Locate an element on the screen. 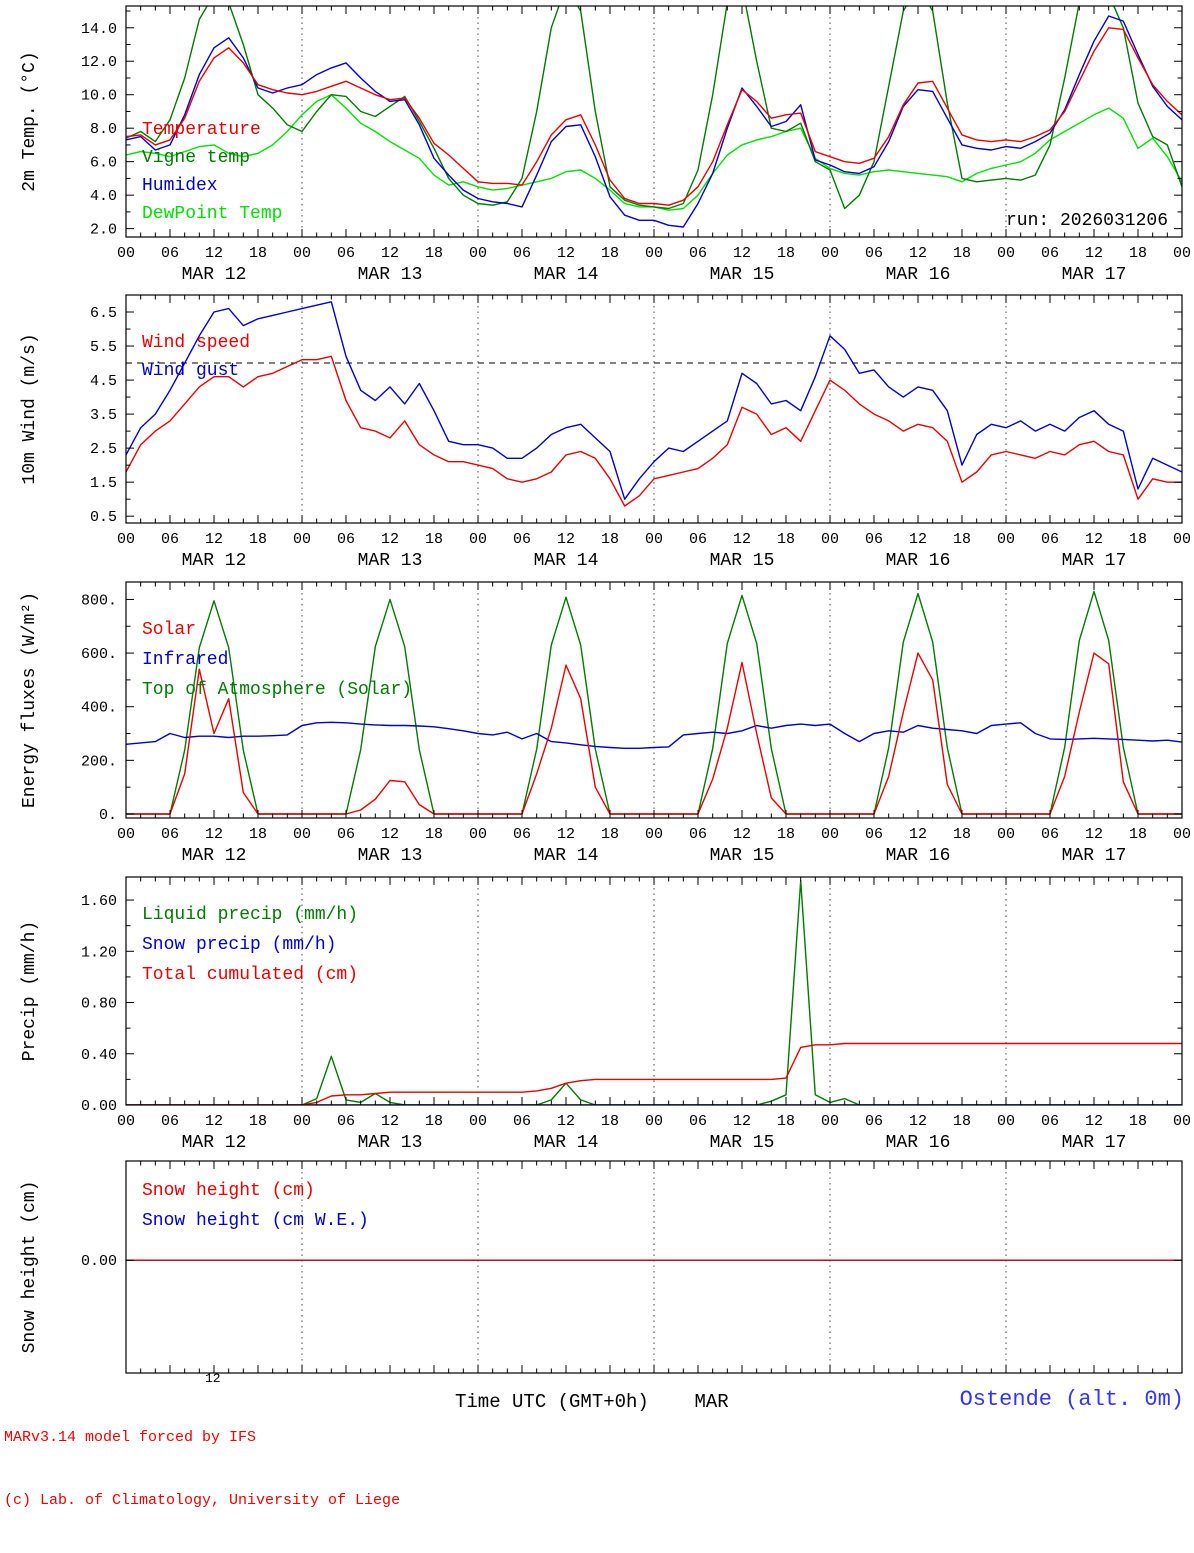  border is located at coordinates (654, 700).